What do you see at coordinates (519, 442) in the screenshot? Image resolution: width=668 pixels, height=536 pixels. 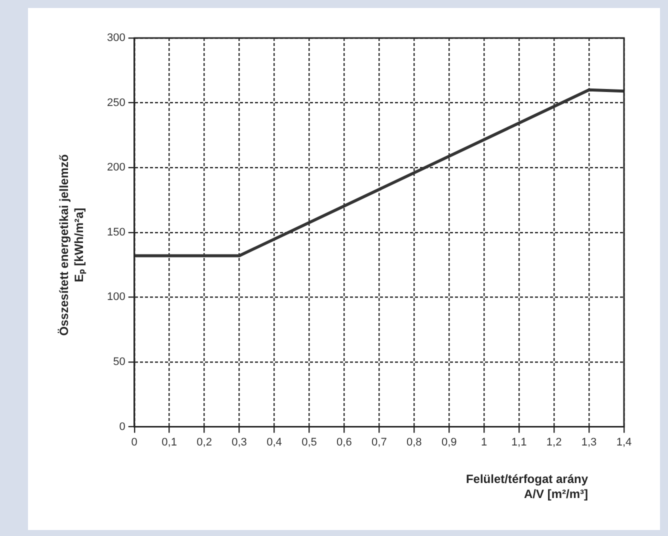 I see `x-tick-label: 1,1` at bounding box center [519, 442].